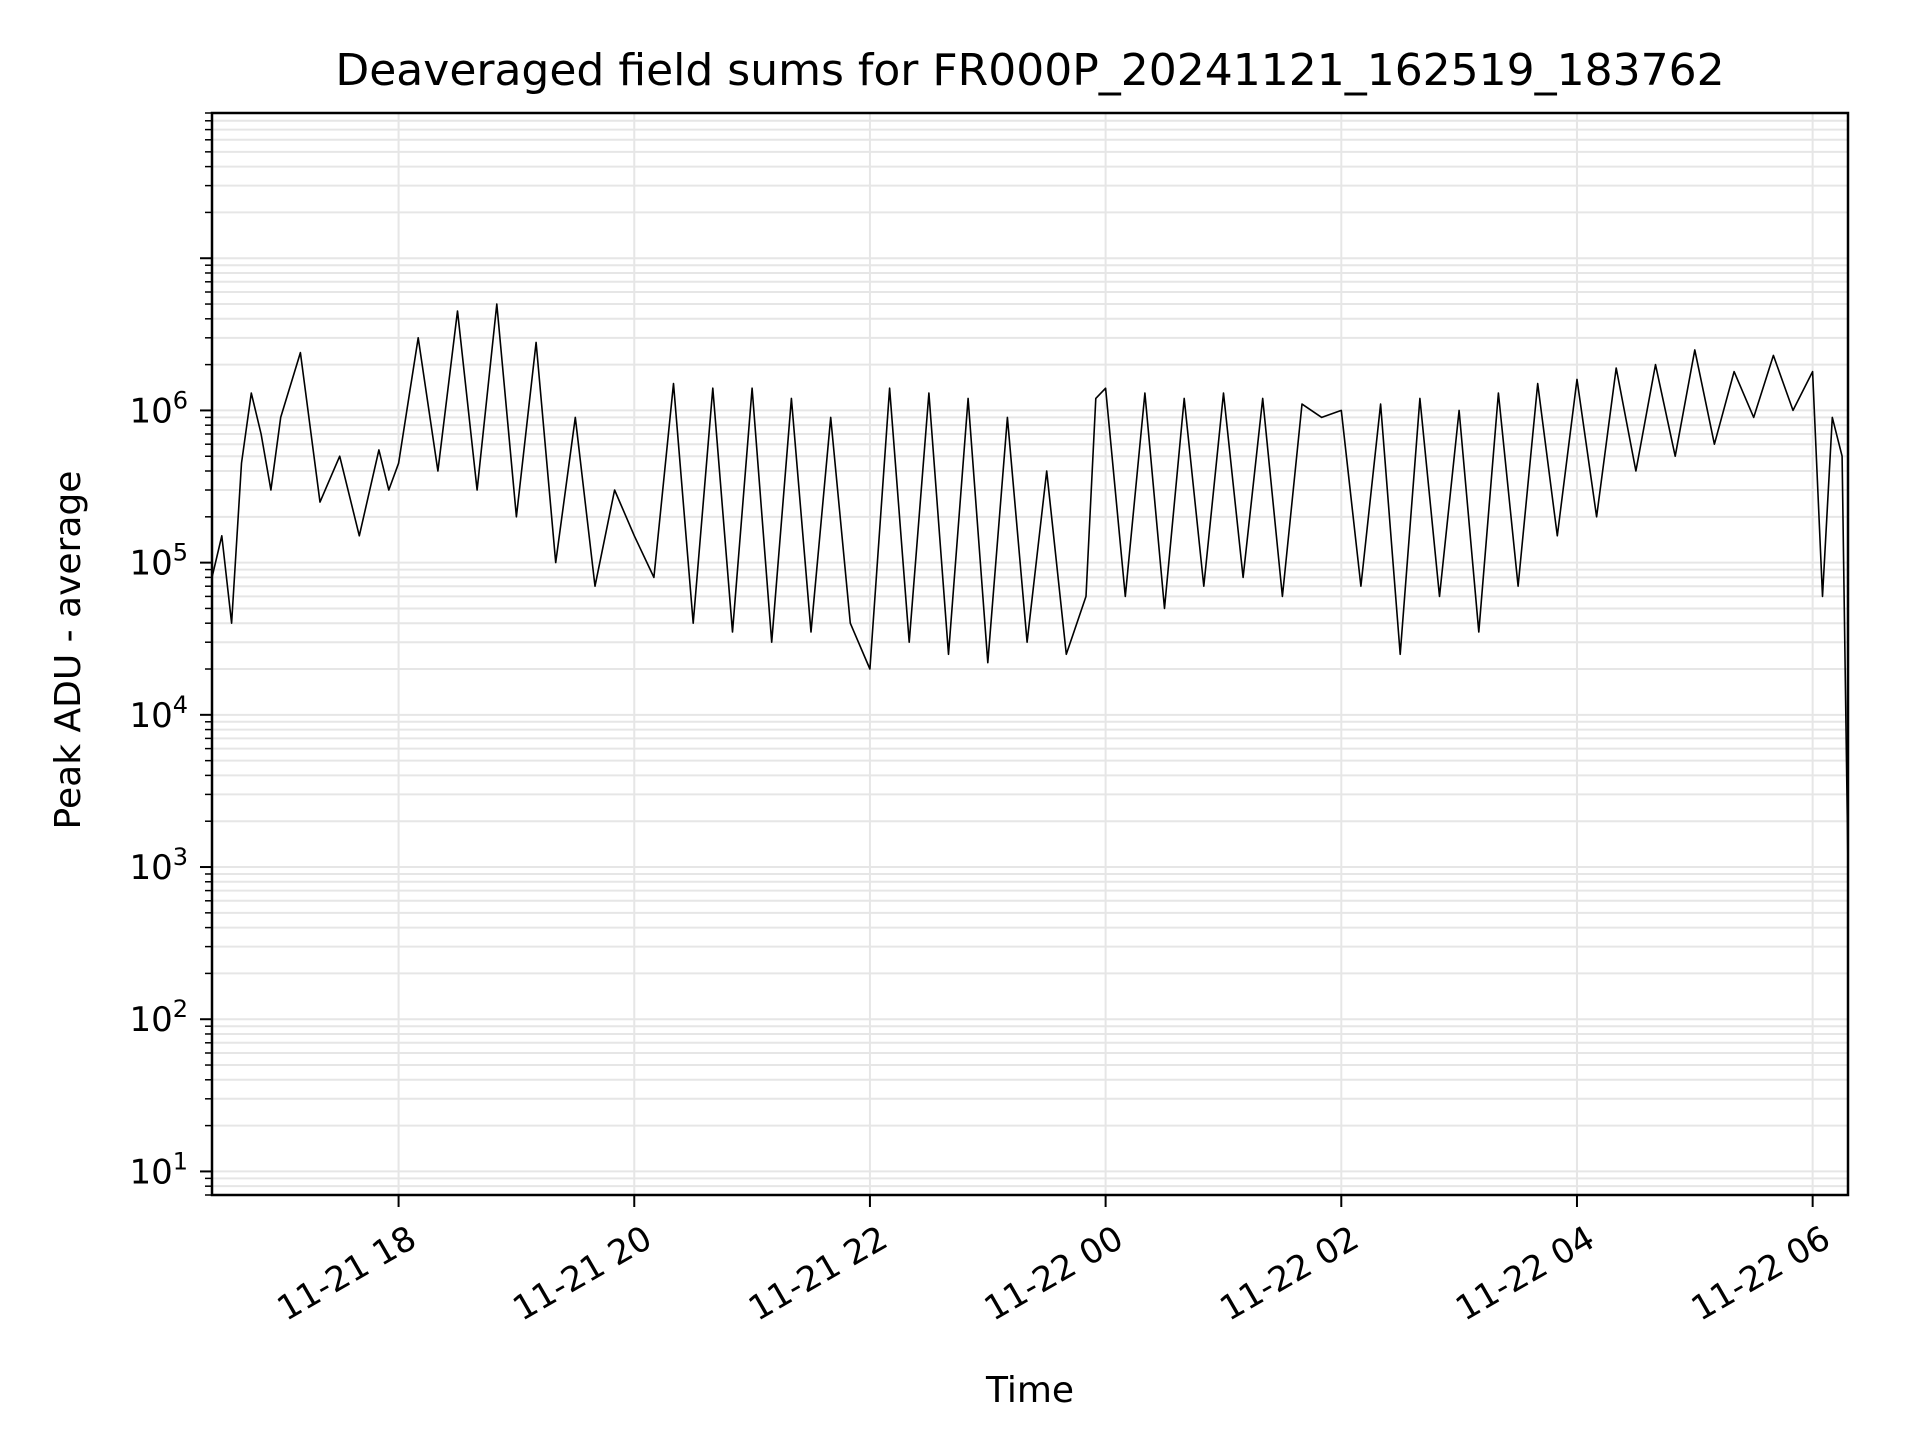  Describe the element at coordinates (158, 1169) in the screenshot. I see `y-tick-label: 10¹` at that location.